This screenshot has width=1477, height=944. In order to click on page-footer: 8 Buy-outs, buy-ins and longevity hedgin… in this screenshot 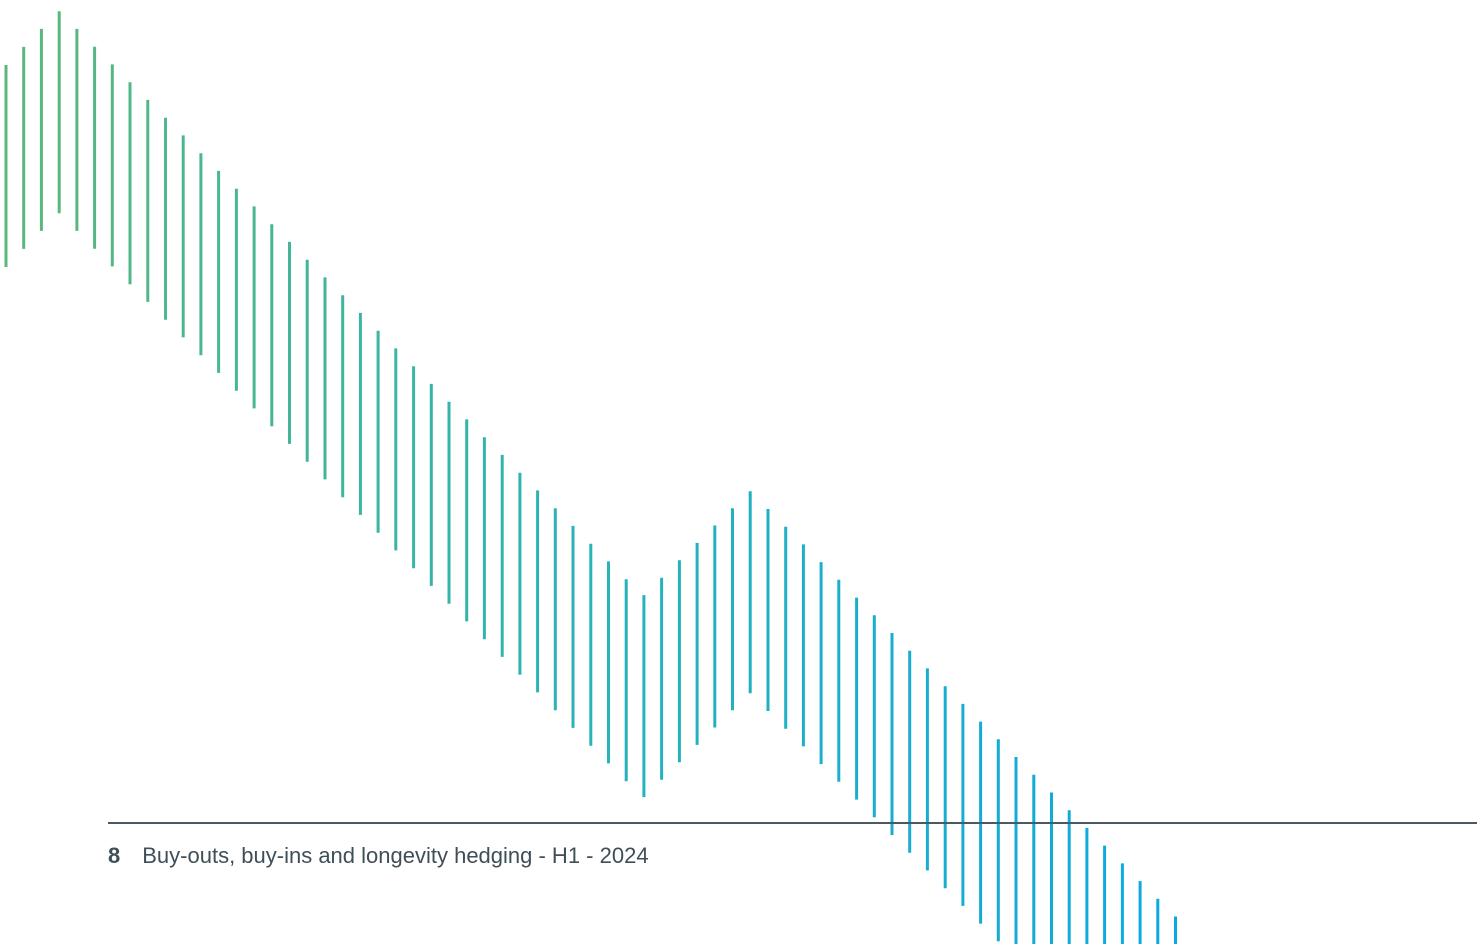, I will do `click(378, 856)`.